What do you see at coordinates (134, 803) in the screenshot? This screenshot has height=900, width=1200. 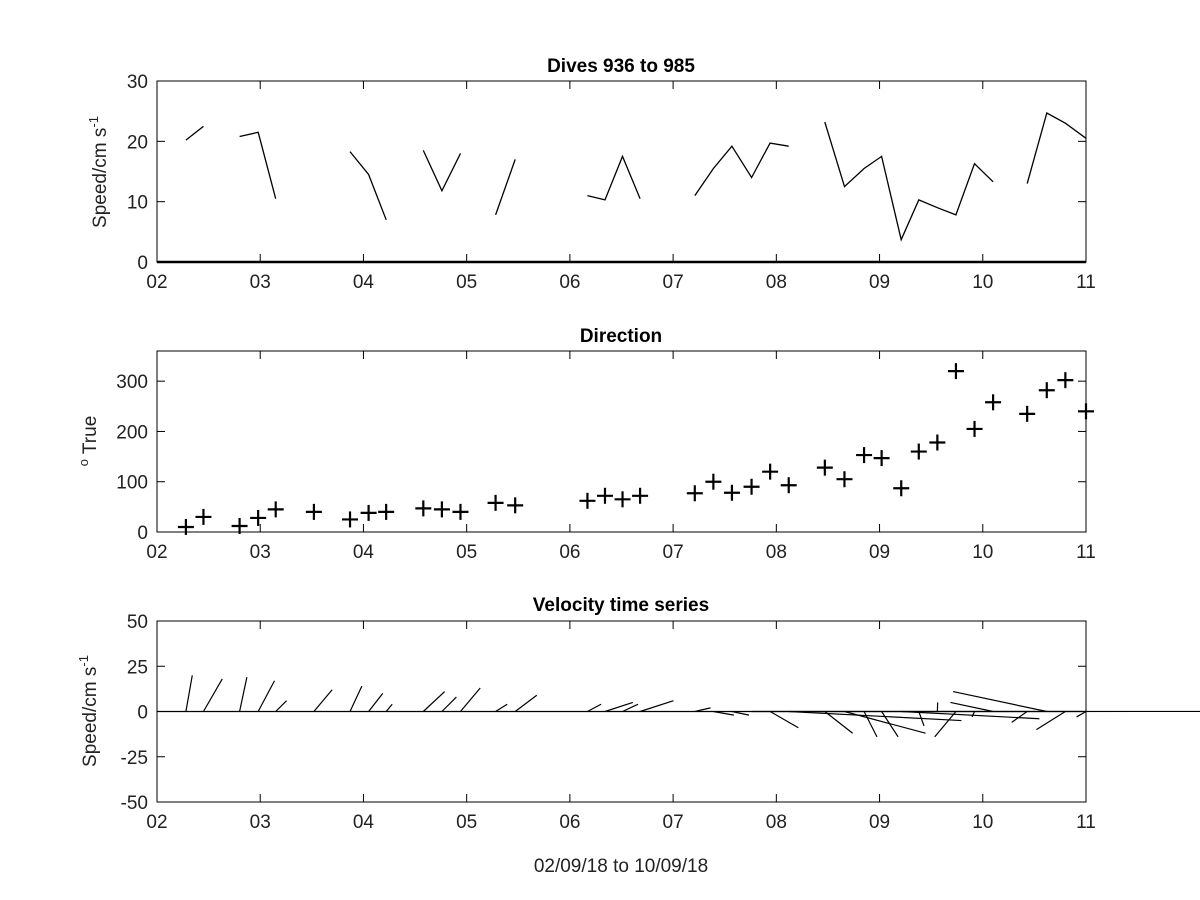 I see `y-tick-label: -50` at bounding box center [134, 803].